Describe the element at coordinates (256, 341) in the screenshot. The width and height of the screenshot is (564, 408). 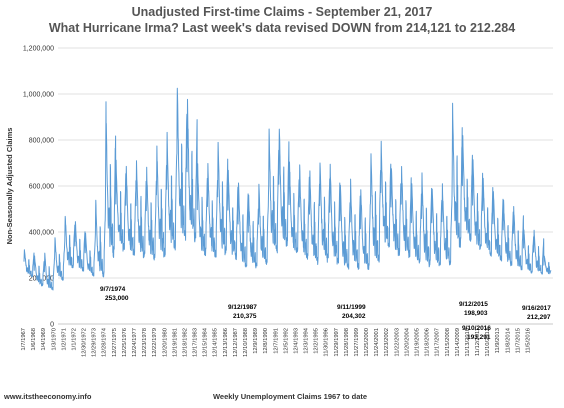
I see `x-tick-label: 12/9/1989` at that location.